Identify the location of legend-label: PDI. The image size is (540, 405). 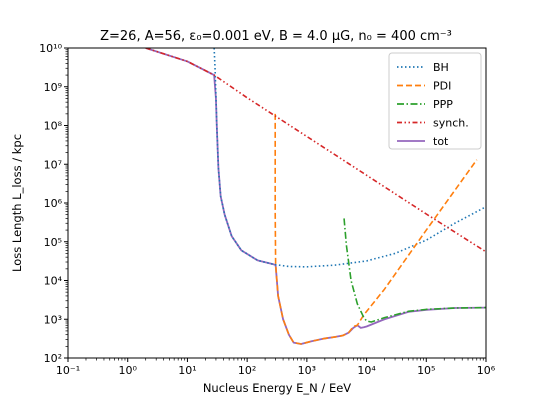
(442, 86).